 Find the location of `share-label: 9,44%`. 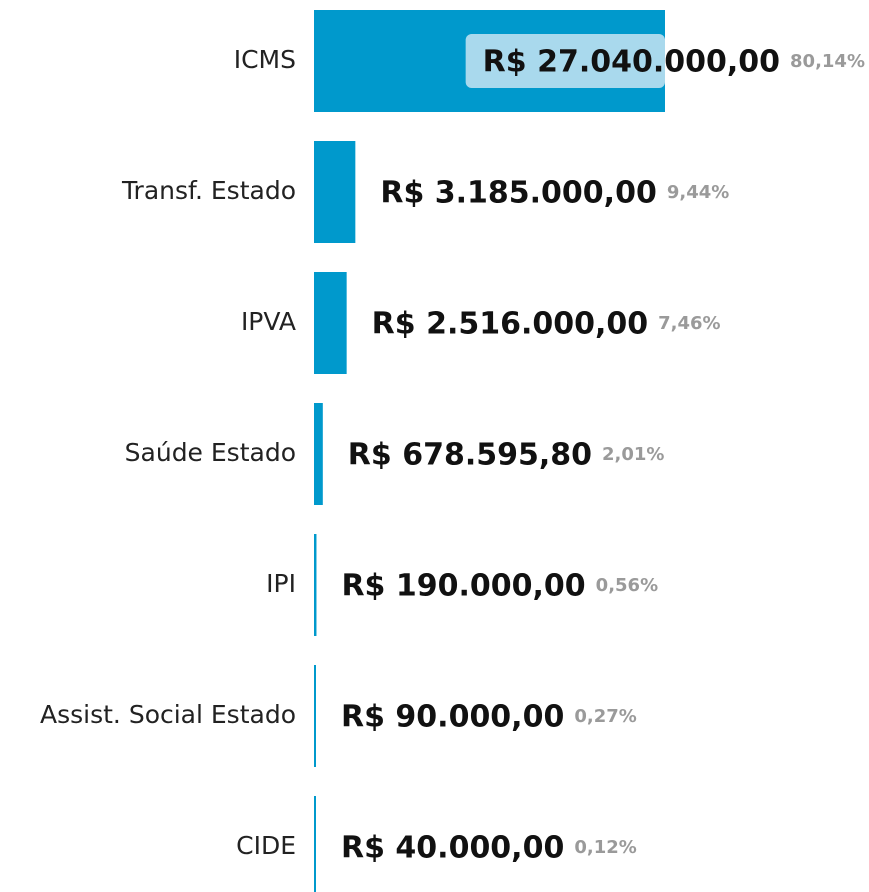

share-label: 9,44% is located at coordinates (698, 192).